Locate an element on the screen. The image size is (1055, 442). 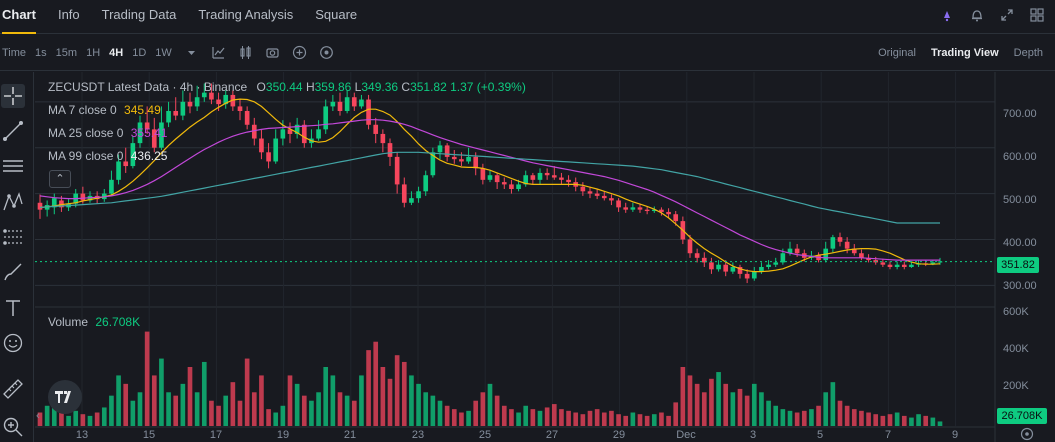
crosshair-icon is located at coordinates (13, 96).